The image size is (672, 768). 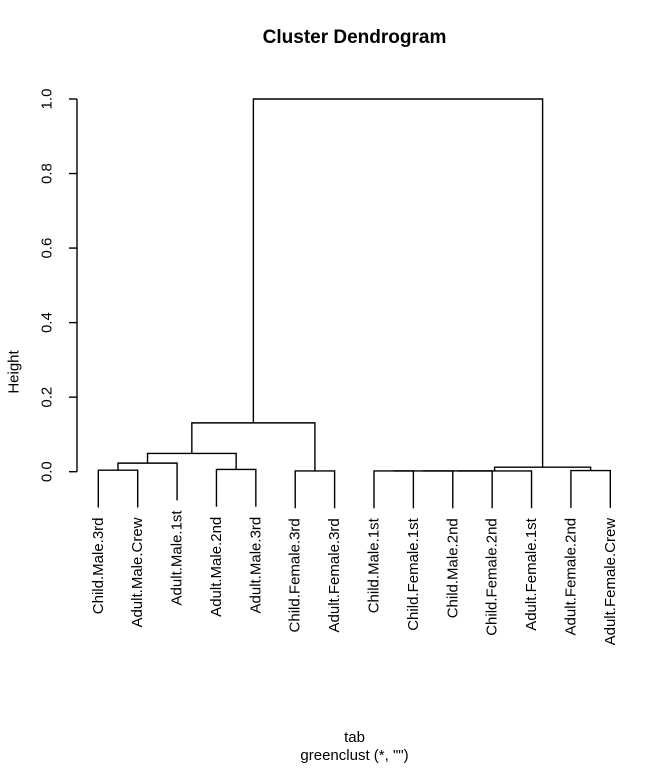 What do you see at coordinates (47, 471) in the screenshot?
I see `y-axis-tick-label: 0.0` at bounding box center [47, 471].